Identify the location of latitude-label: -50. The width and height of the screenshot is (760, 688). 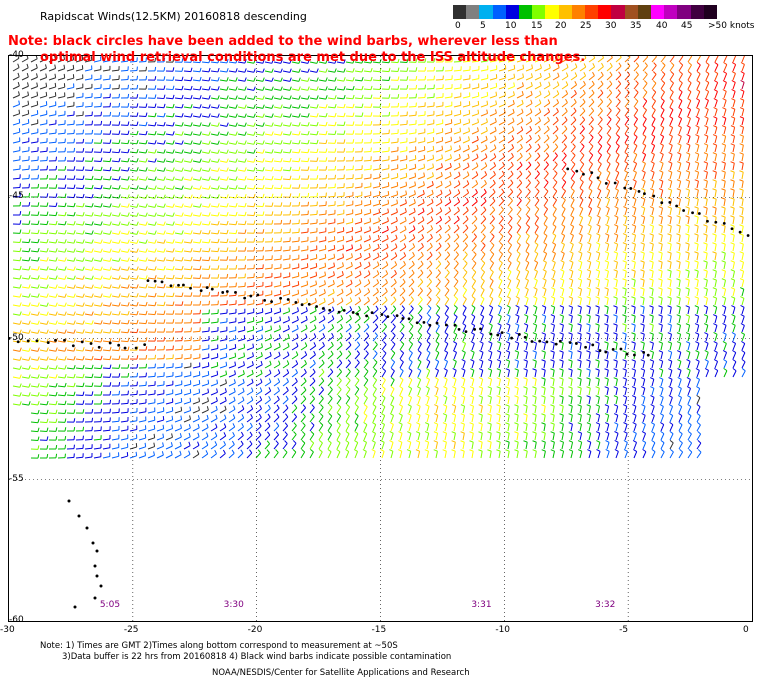
(16, 337).